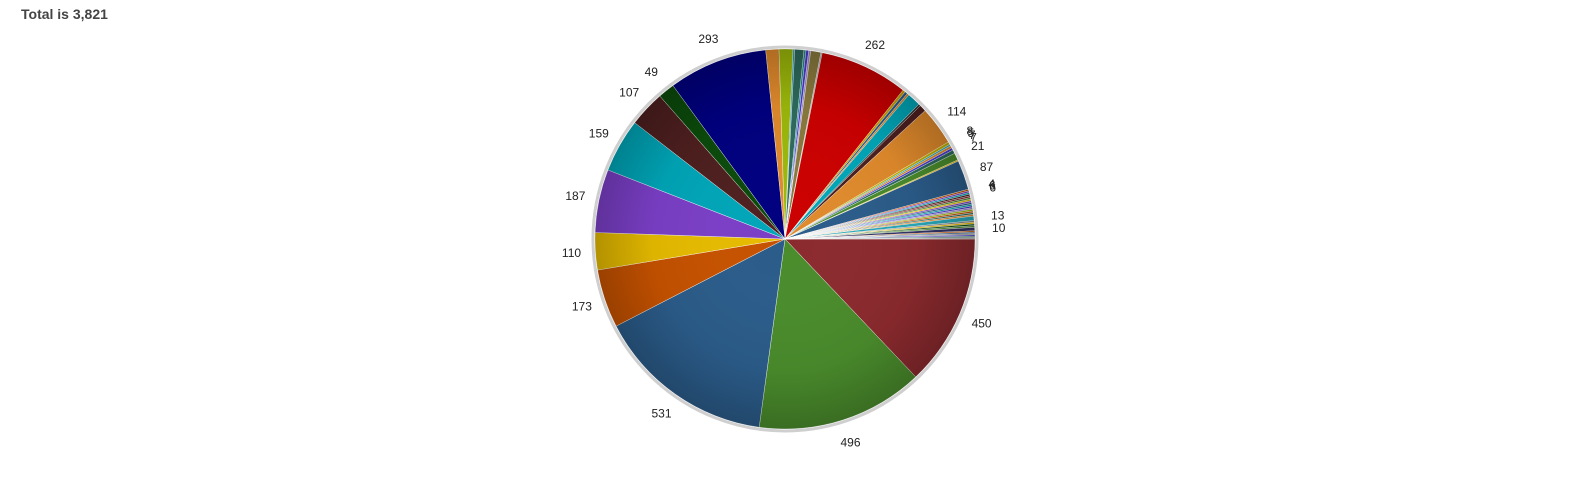 This screenshot has height=480, width=1575. Describe the element at coordinates (708, 39) in the screenshot. I see `slice-value-label: 293` at that location.